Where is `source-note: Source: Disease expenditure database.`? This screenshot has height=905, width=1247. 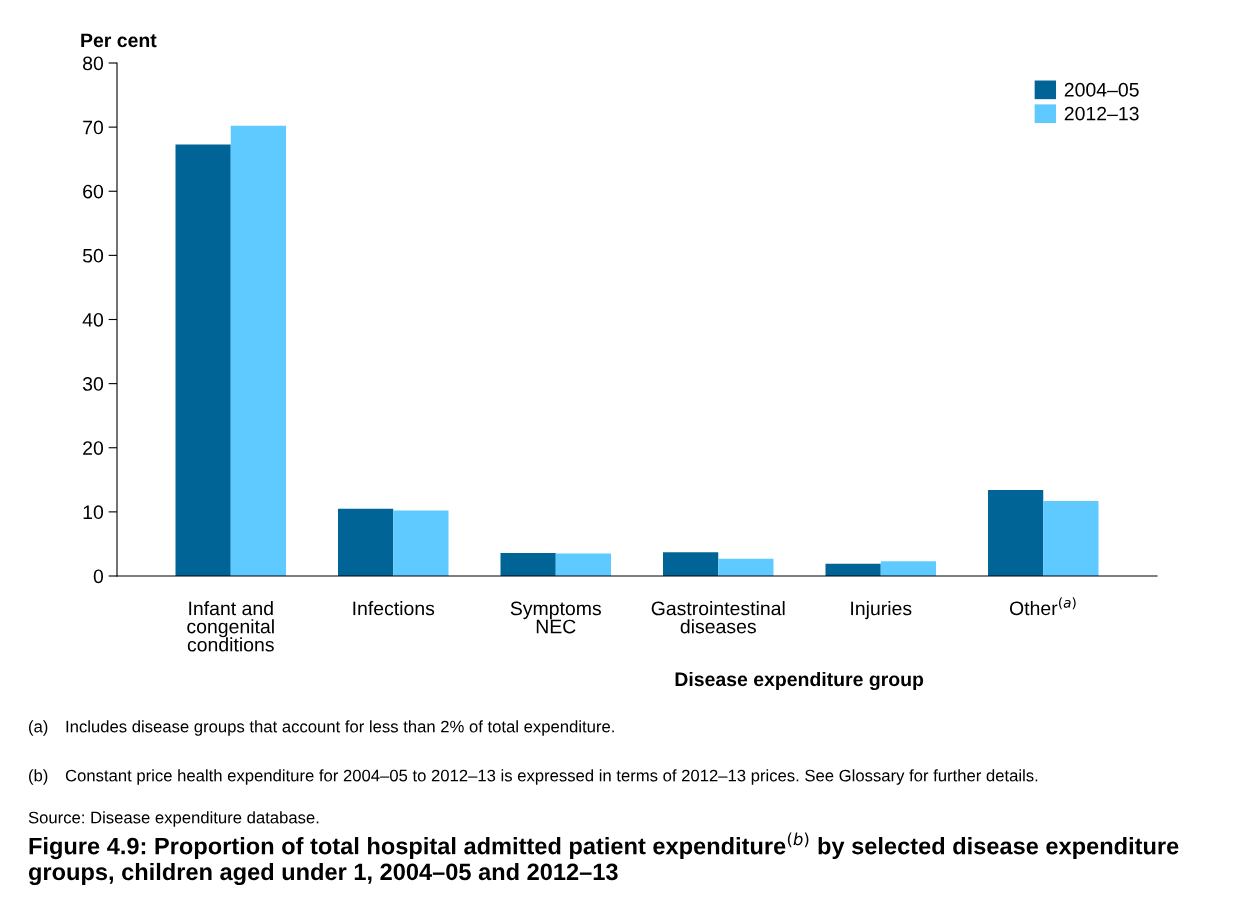 source-note: Source: Disease expenditure database. is located at coordinates (173, 819).